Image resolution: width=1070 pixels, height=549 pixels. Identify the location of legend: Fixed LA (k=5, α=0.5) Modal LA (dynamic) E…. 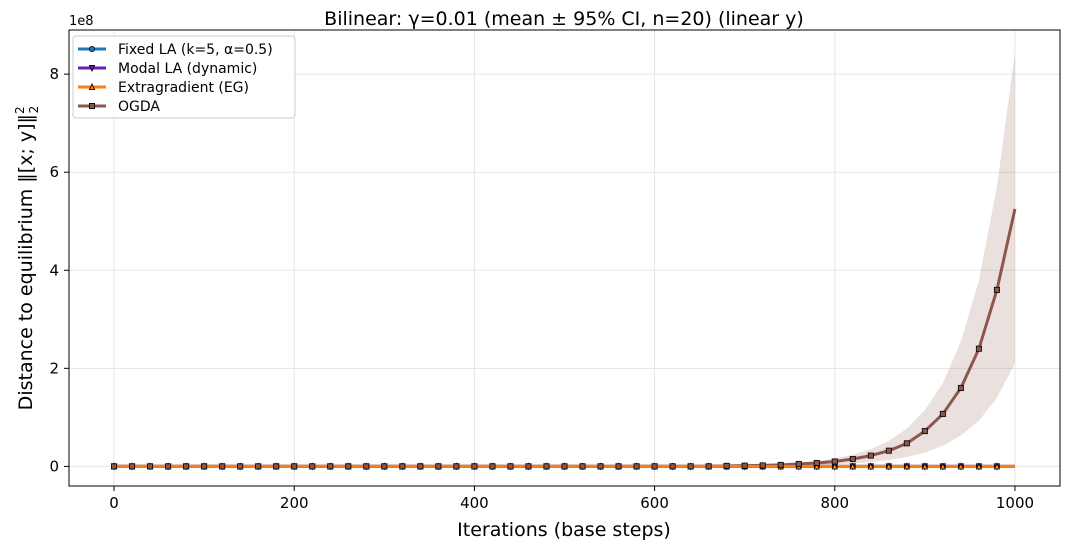
(184, 77).